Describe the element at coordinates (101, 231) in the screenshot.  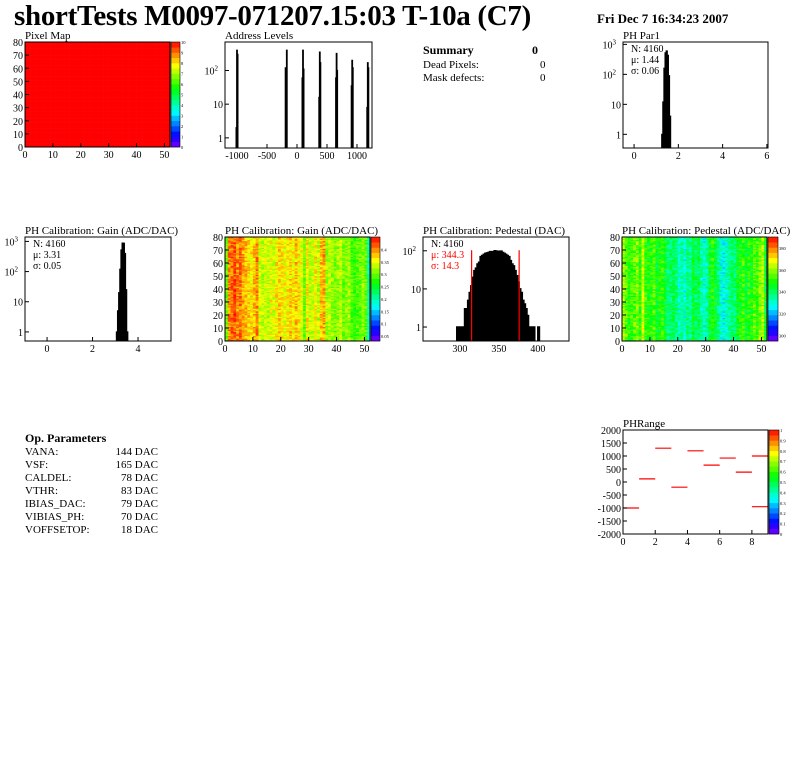
I see `chart-title: PH Calibration: Gain (ADC/DAC)` at that location.